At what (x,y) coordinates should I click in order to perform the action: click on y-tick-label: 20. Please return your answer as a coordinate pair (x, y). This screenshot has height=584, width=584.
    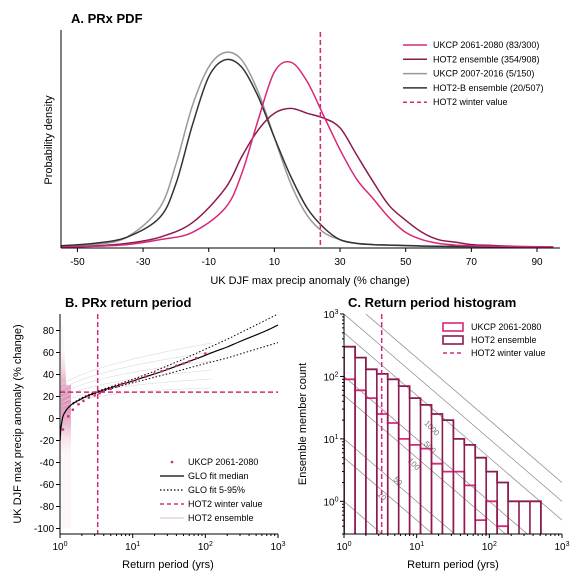
    Looking at the image, I should click on (49, 397).